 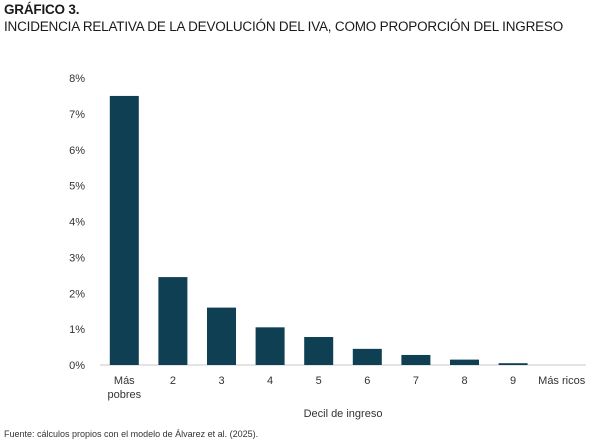 I want to click on x-tick-label: 2, so click(x=173, y=381).